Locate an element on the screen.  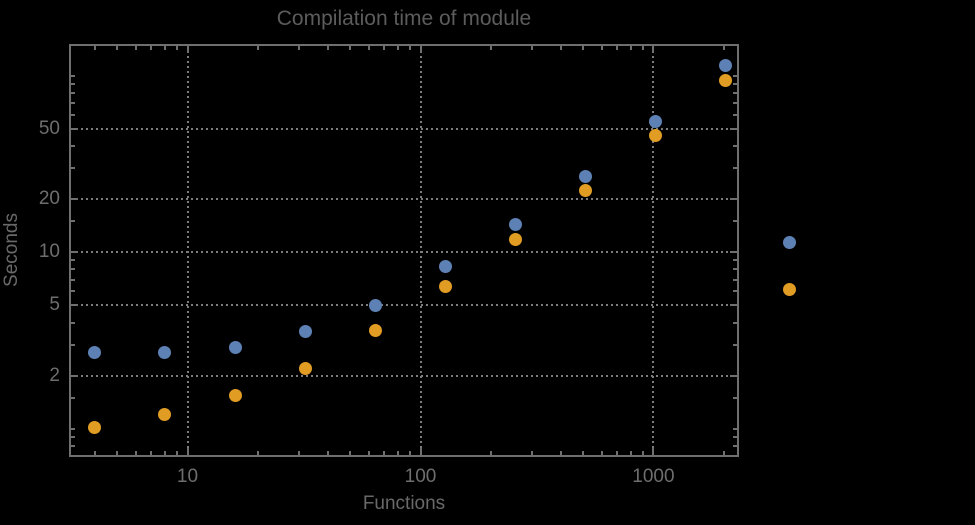
x-minor-tick-20-top is located at coordinates (257, 48).